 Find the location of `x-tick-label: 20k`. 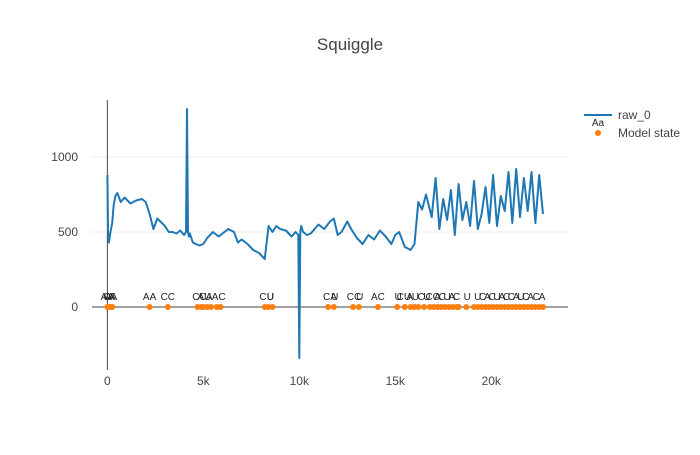

x-tick-label: 20k is located at coordinates (492, 381).